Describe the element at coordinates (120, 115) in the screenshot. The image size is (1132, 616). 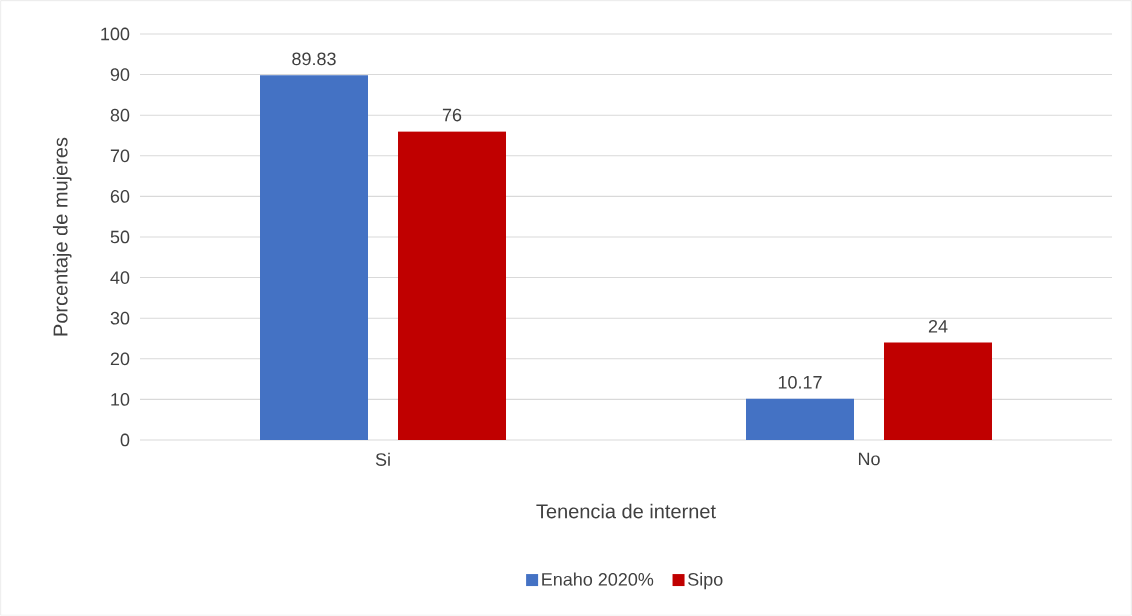
I see `y-tick-label: 80` at that location.